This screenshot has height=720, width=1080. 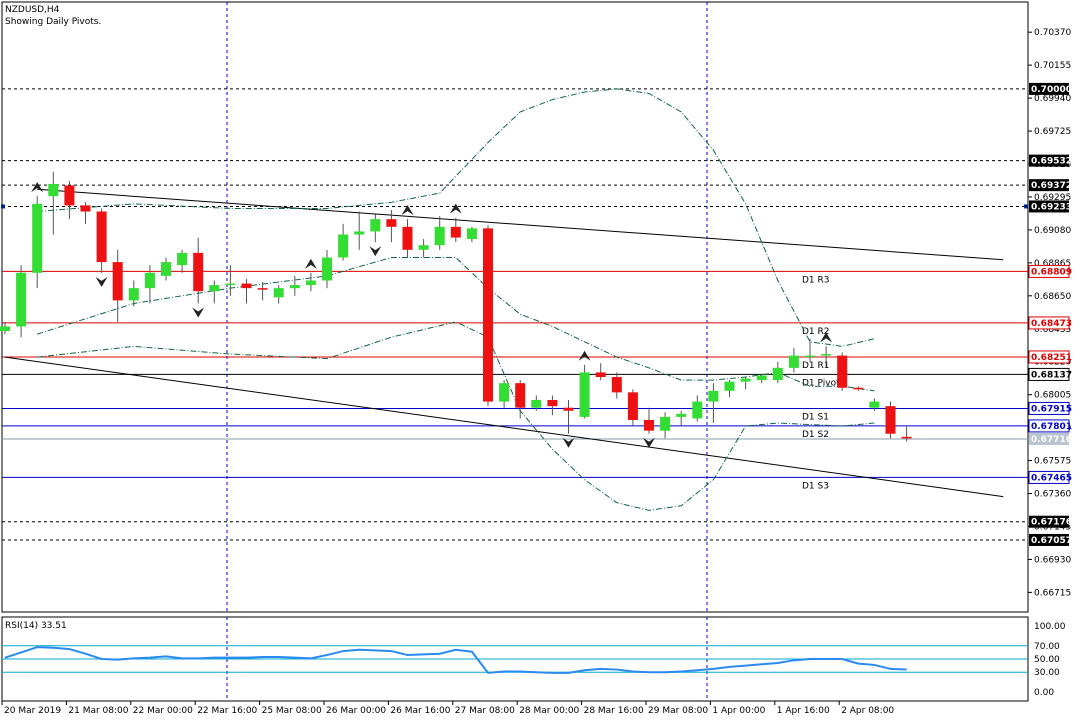 I want to click on x-tick-label: 21 Mar 08:00, so click(x=98, y=711).